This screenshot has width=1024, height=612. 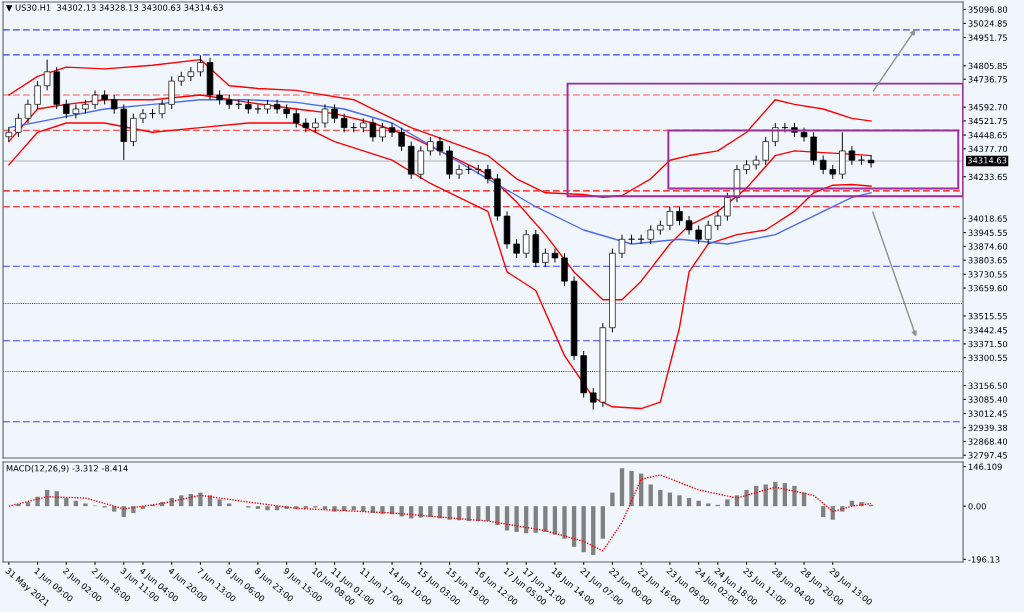 What do you see at coordinates (984, 559) in the screenshot?
I see `y-tick-label: -196.13` at bounding box center [984, 559].